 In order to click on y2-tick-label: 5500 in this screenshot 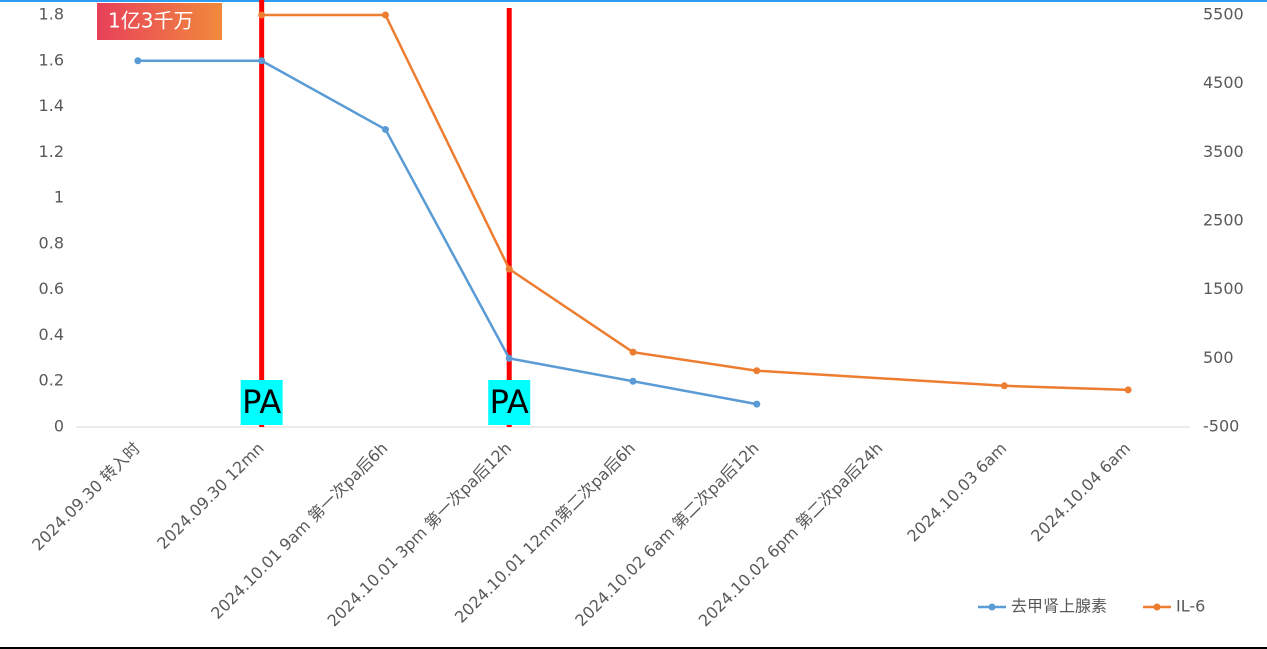, I will do `click(1223, 14)`.